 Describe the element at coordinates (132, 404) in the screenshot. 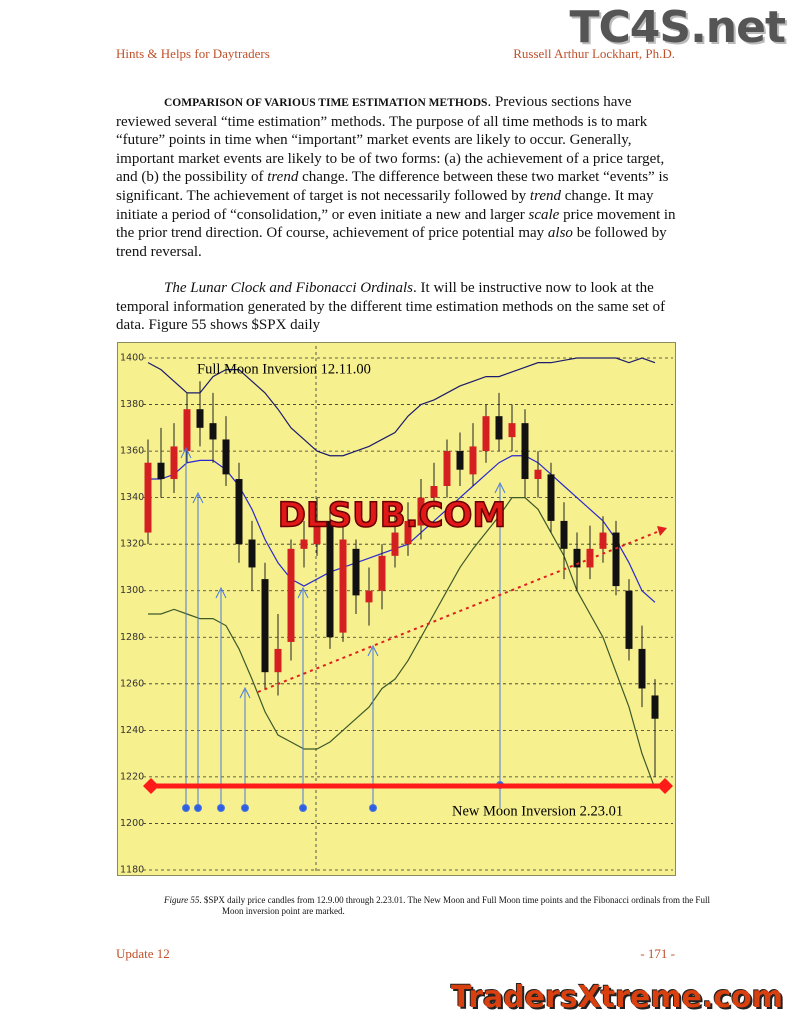

I see `y-tick-label: 1380` at that location.